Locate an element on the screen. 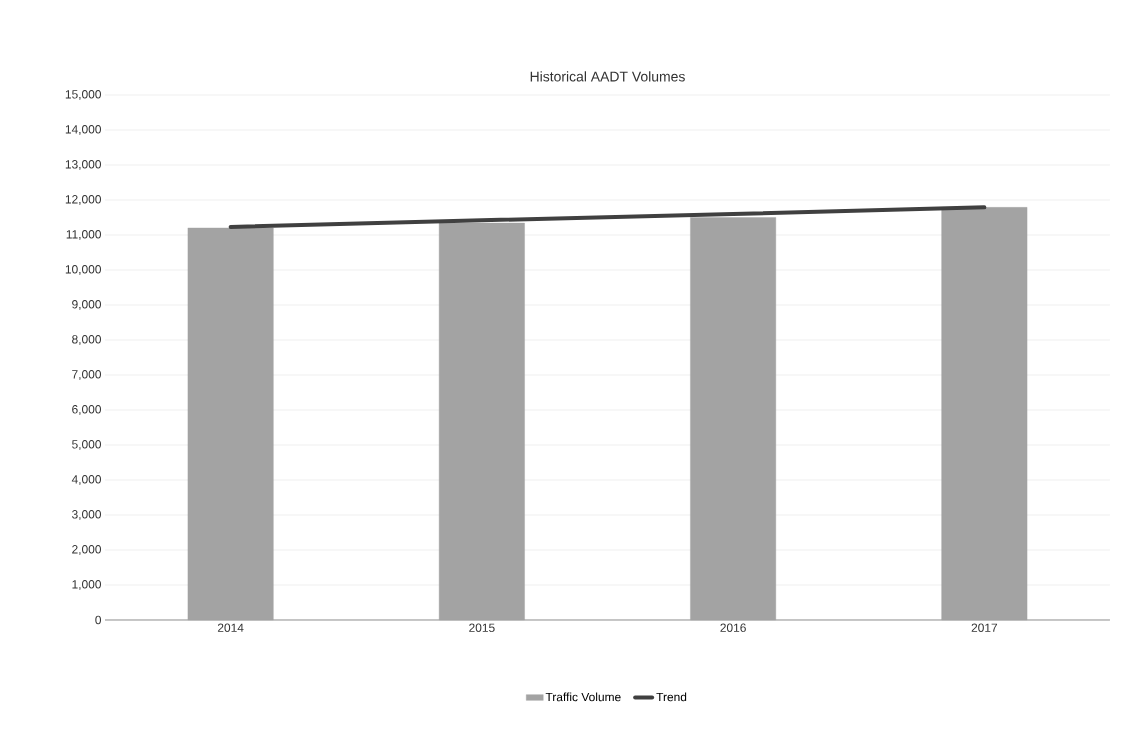 Image resolution: width=1127 pixels, height=733 pixels. legend-label: Traffic Volume is located at coordinates (583, 697).